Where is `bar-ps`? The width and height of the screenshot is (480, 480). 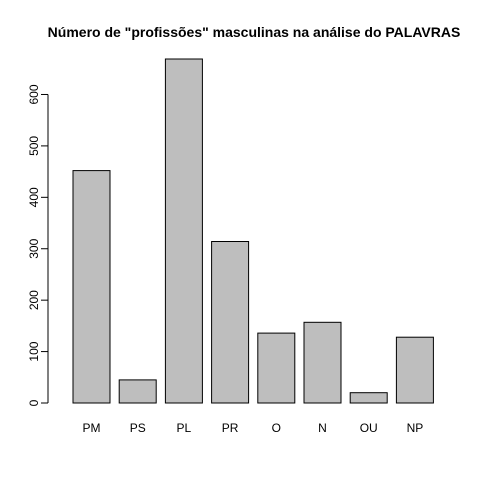
bar-ps is located at coordinates (137, 391).